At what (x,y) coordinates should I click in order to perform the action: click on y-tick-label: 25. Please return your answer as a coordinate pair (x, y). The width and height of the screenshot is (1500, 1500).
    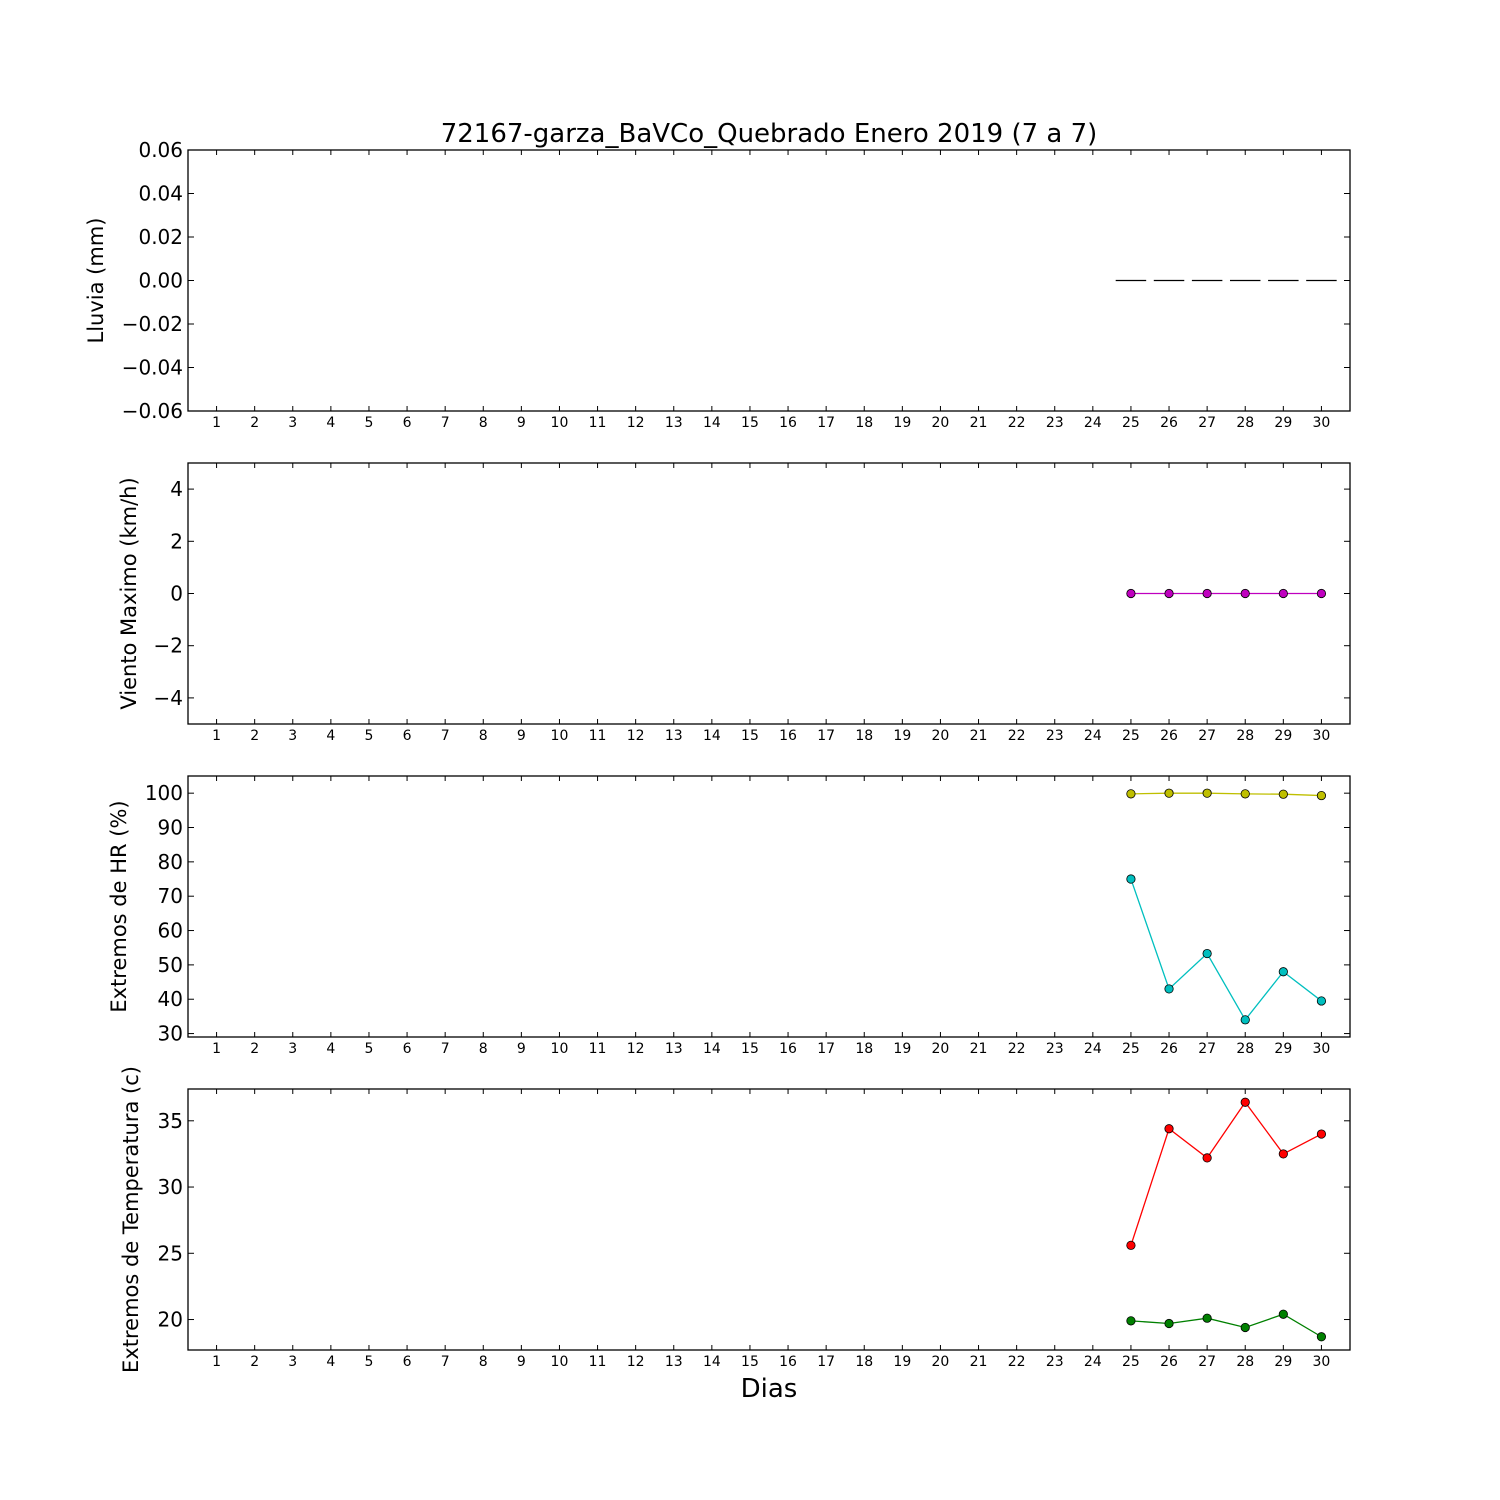
    Looking at the image, I should click on (170, 1253).